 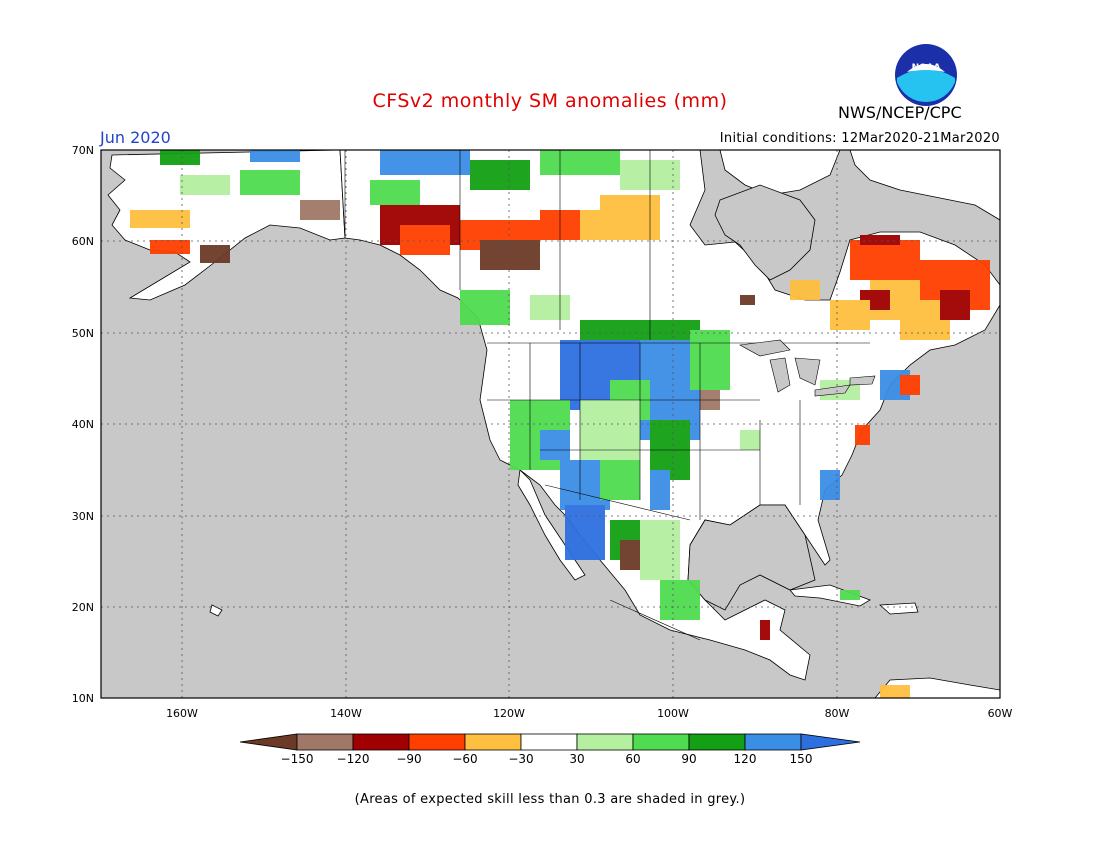 I want to click on hudson-bay, so click(x=765, y=232).